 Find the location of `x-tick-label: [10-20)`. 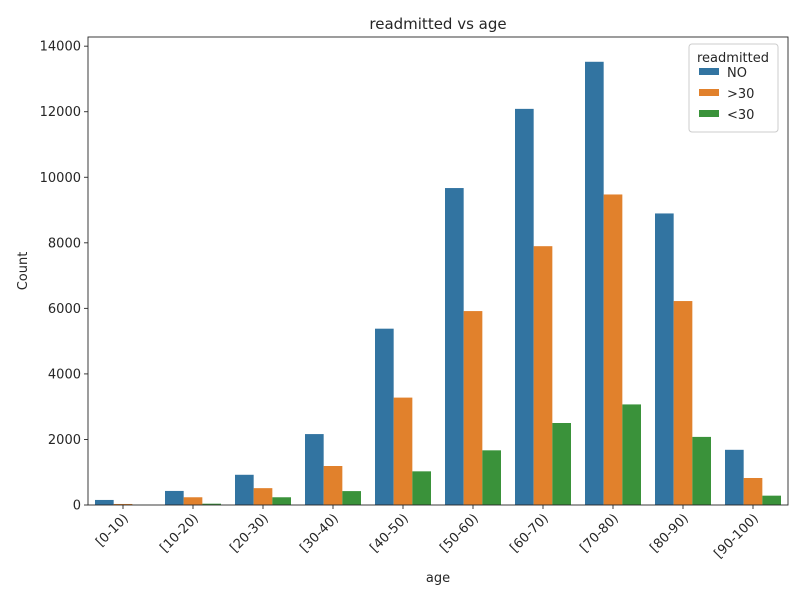

x-tick-label: [10-20) is located at coordinates (179, 533).